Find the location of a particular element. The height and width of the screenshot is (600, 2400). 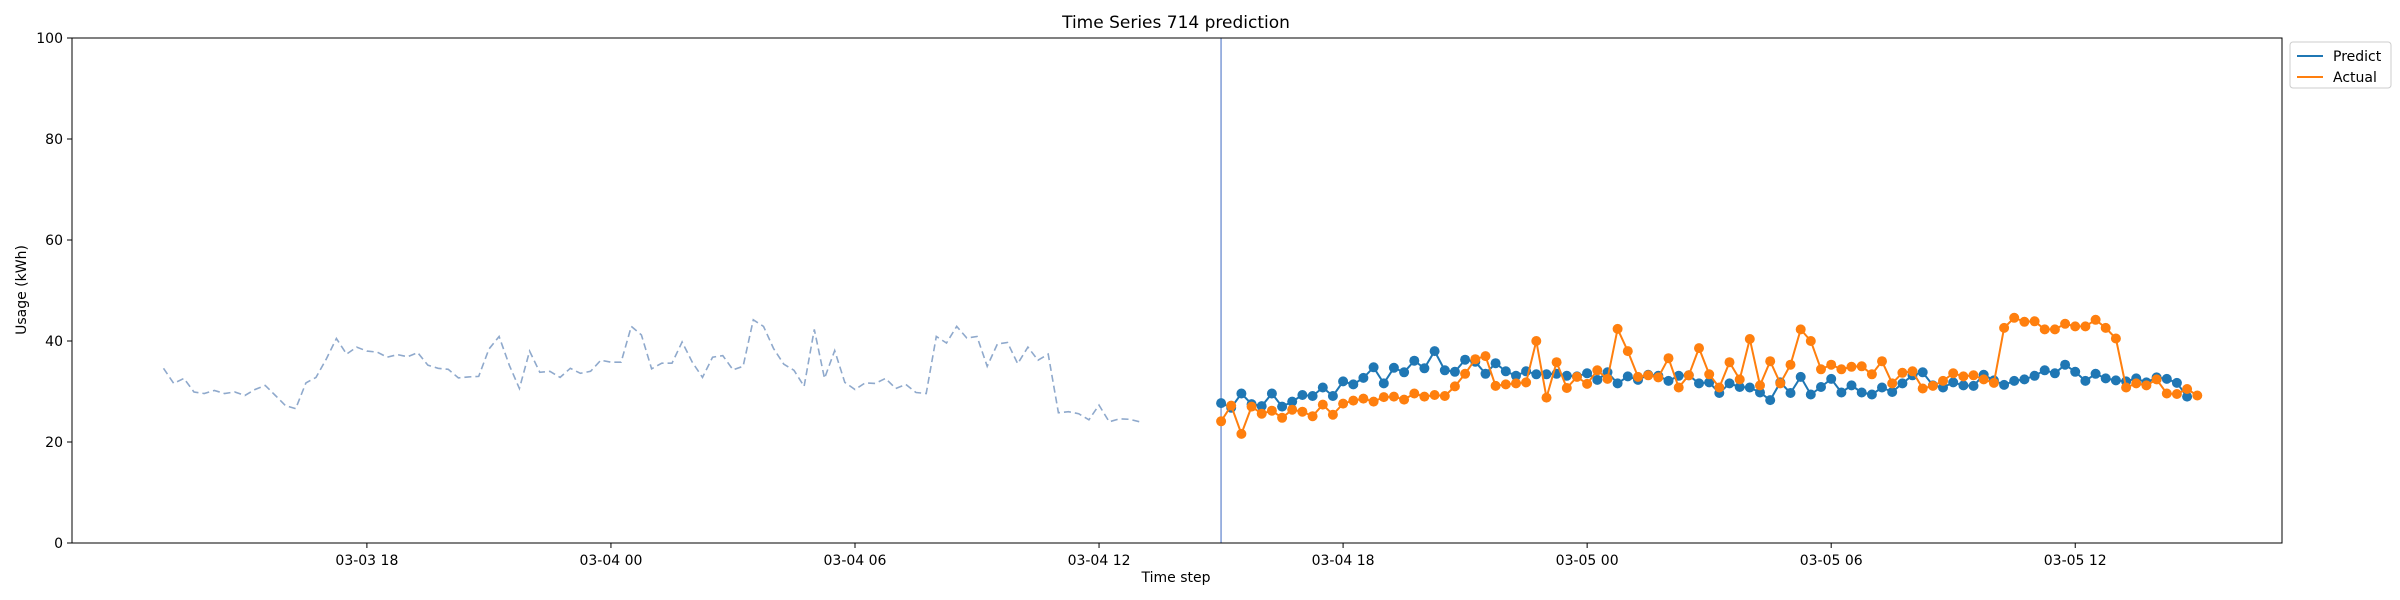

x-tick-label: 03-03 18 is located at coordinates (366, 561).